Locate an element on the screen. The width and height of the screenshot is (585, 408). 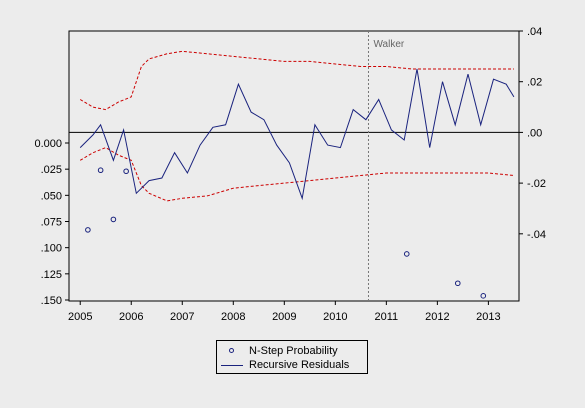
x-tick-label-2: 2007 is located at coordinates (182, 317).